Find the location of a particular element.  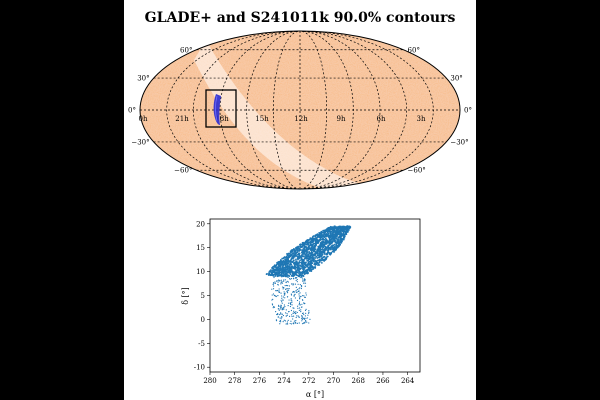

parallel-label-left: 0° is located at coordinates (132, 111).